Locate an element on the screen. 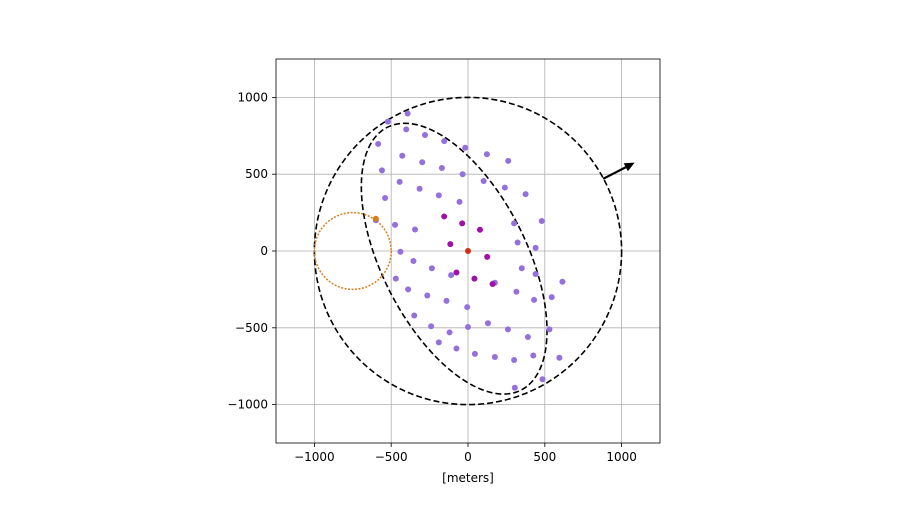 The image size is (920, 518). orange-marker-marker is located at coordinates (375, 218).